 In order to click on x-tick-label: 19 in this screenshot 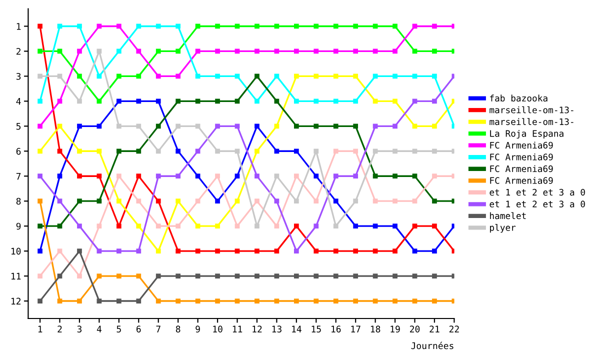, I will do `click(395, 329)`.